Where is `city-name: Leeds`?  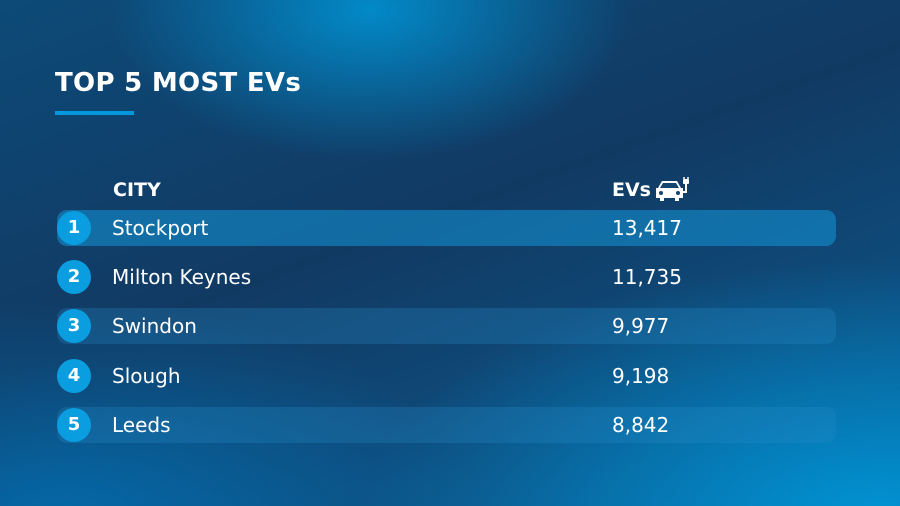
city-name: Leeds is located at coordinates (141, 425).